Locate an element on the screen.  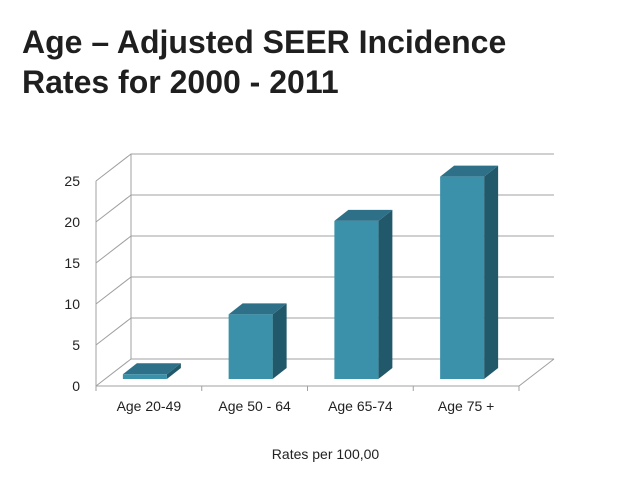
slide-title-line-1: Age – Adjusted SEER Incidence is located at coordinates (264, 42).